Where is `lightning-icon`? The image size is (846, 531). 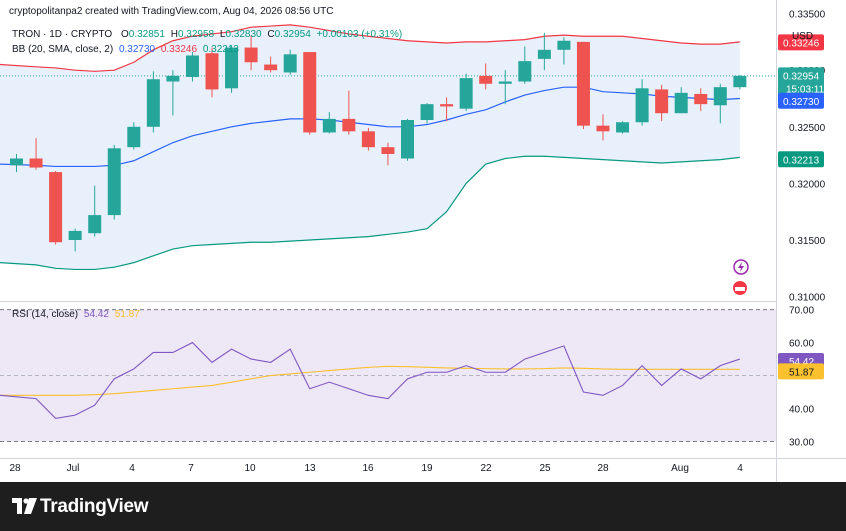
lightning-icon is located at coordinates (741, 267).